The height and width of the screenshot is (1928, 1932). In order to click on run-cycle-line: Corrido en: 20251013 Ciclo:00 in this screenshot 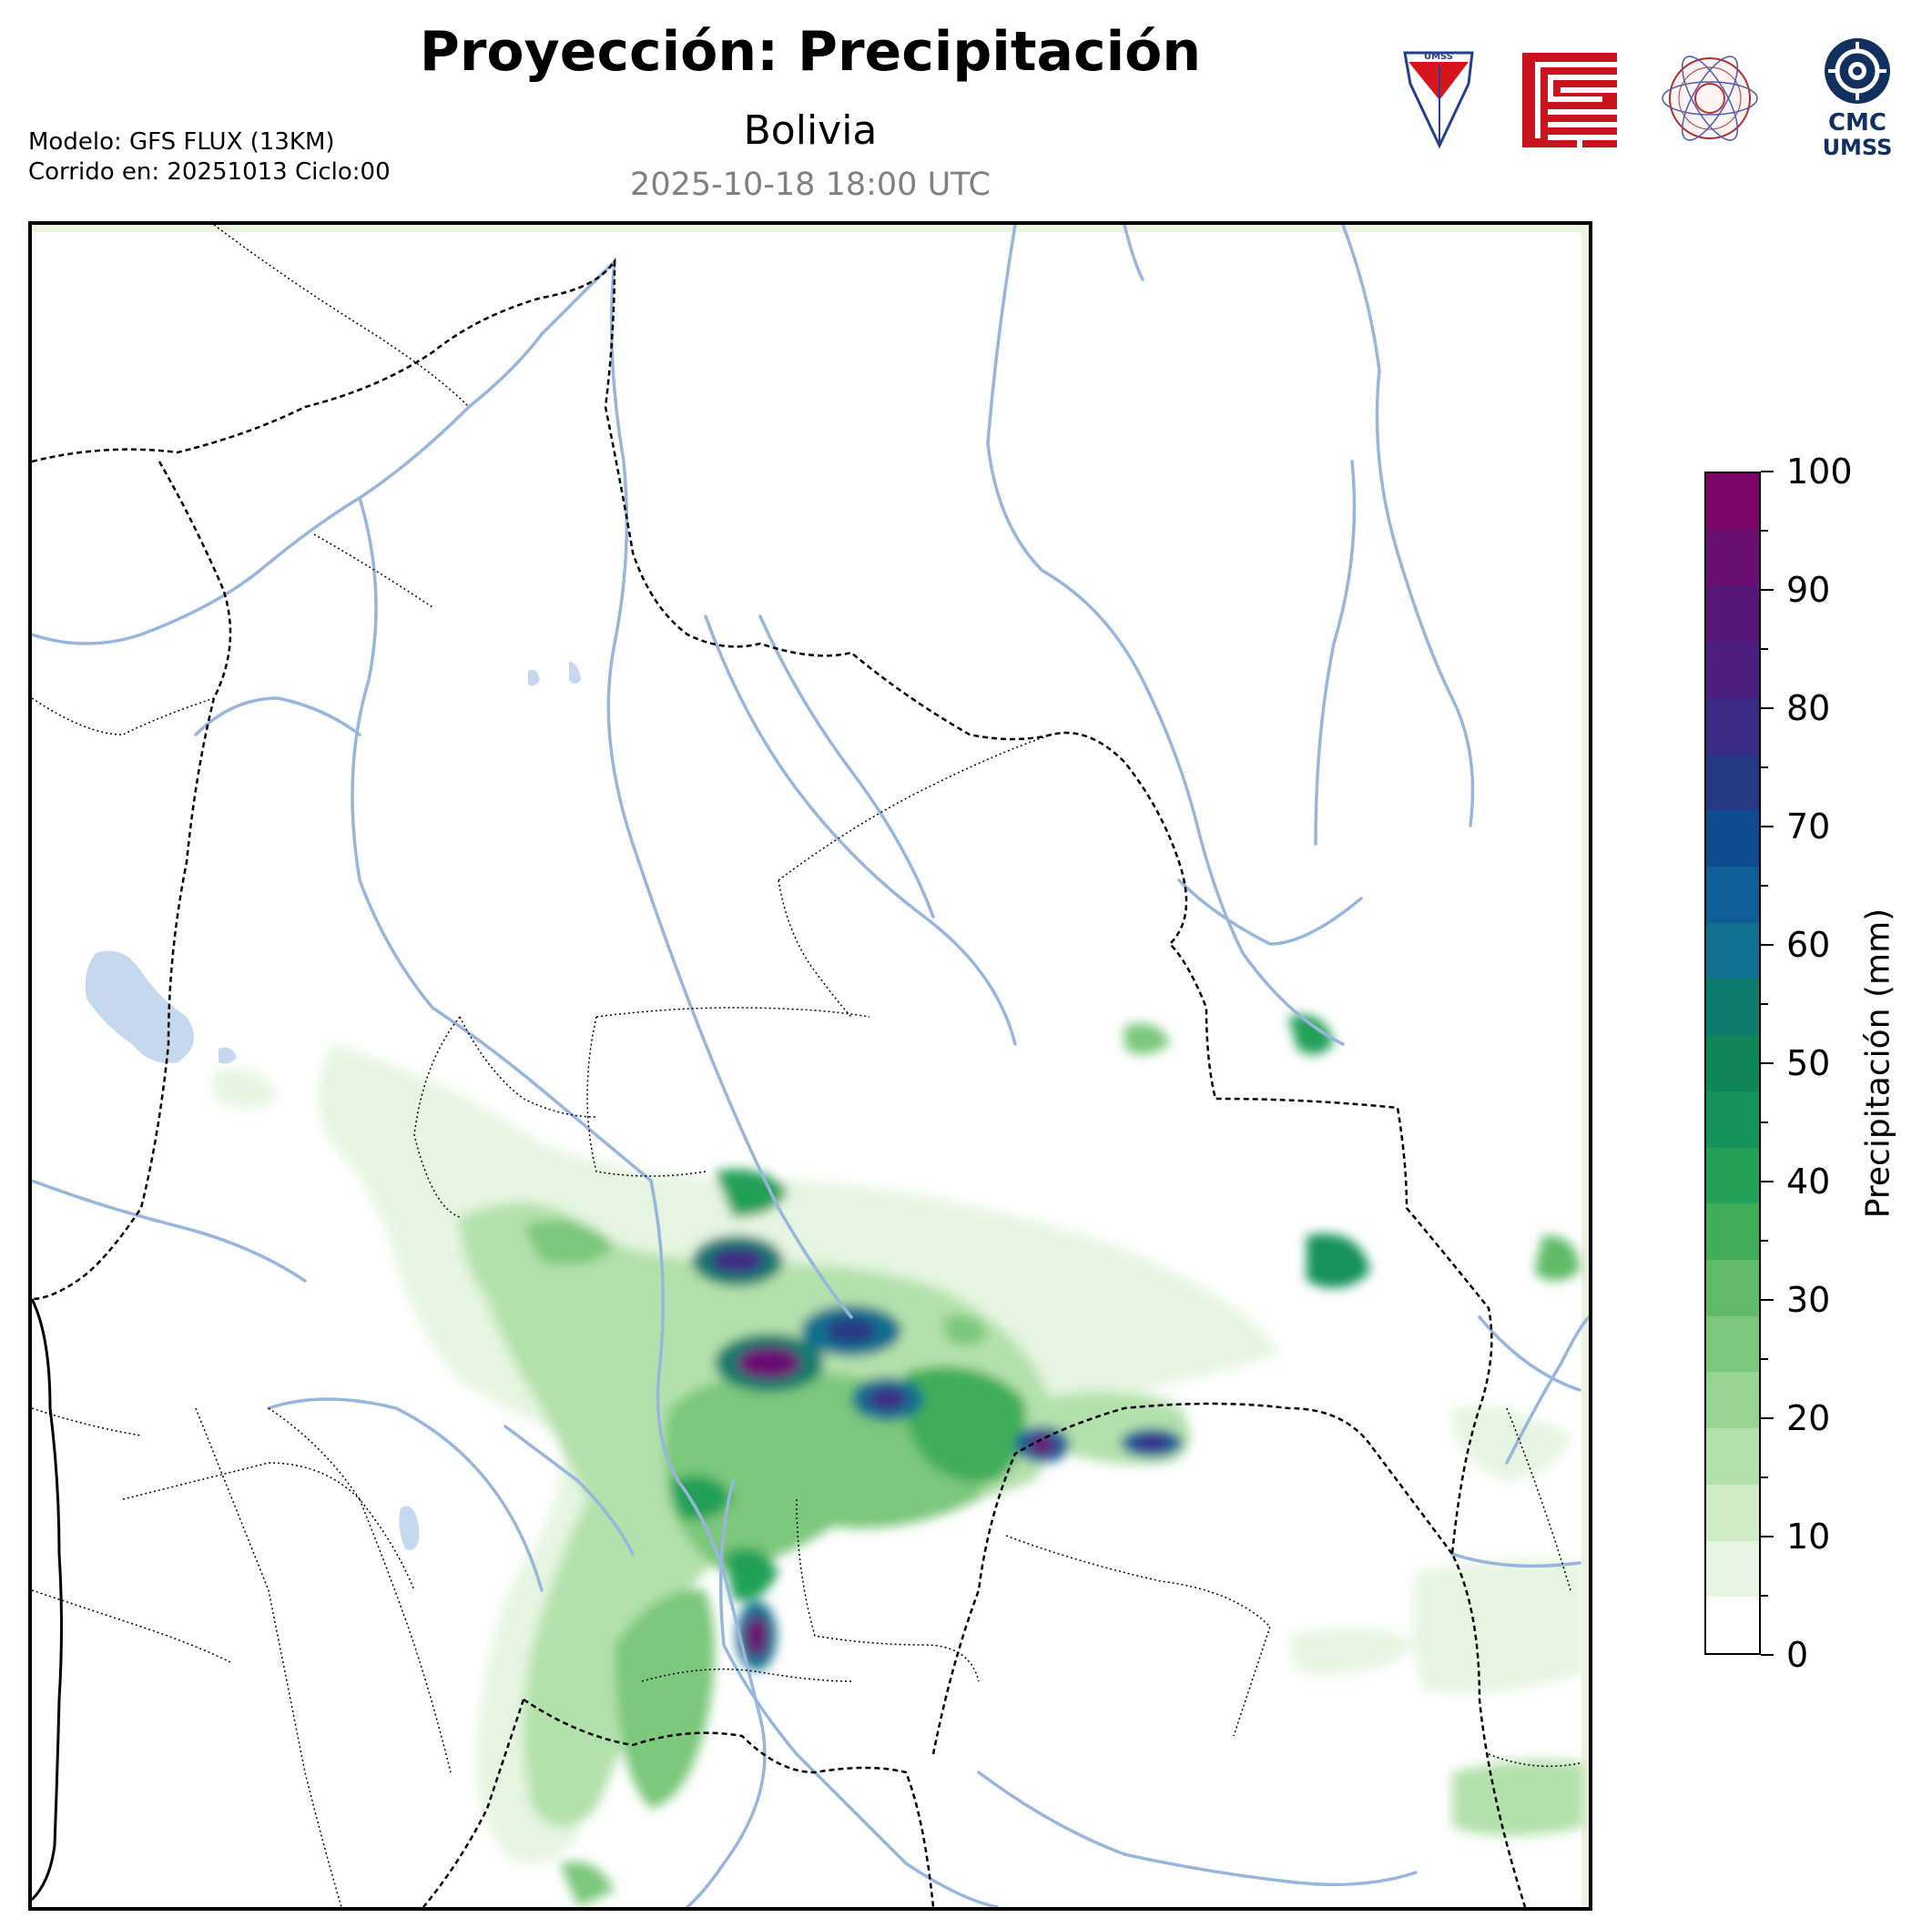, I will do `click(209, 172)`.